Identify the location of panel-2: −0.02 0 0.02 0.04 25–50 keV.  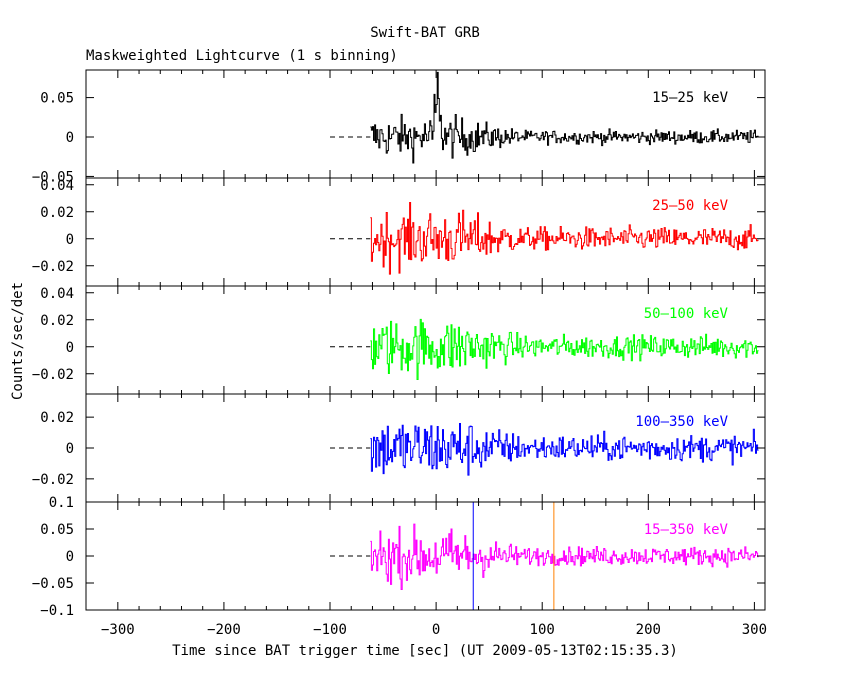
(399, 232).